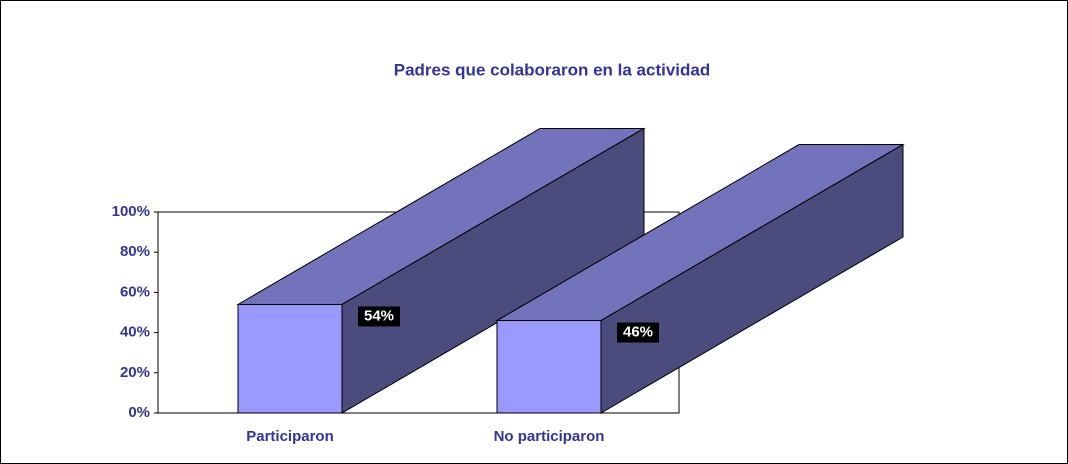  Describe the element at coordinates (135, 332) in the screenshot. I see `y-tick-label: 40%` at that location.